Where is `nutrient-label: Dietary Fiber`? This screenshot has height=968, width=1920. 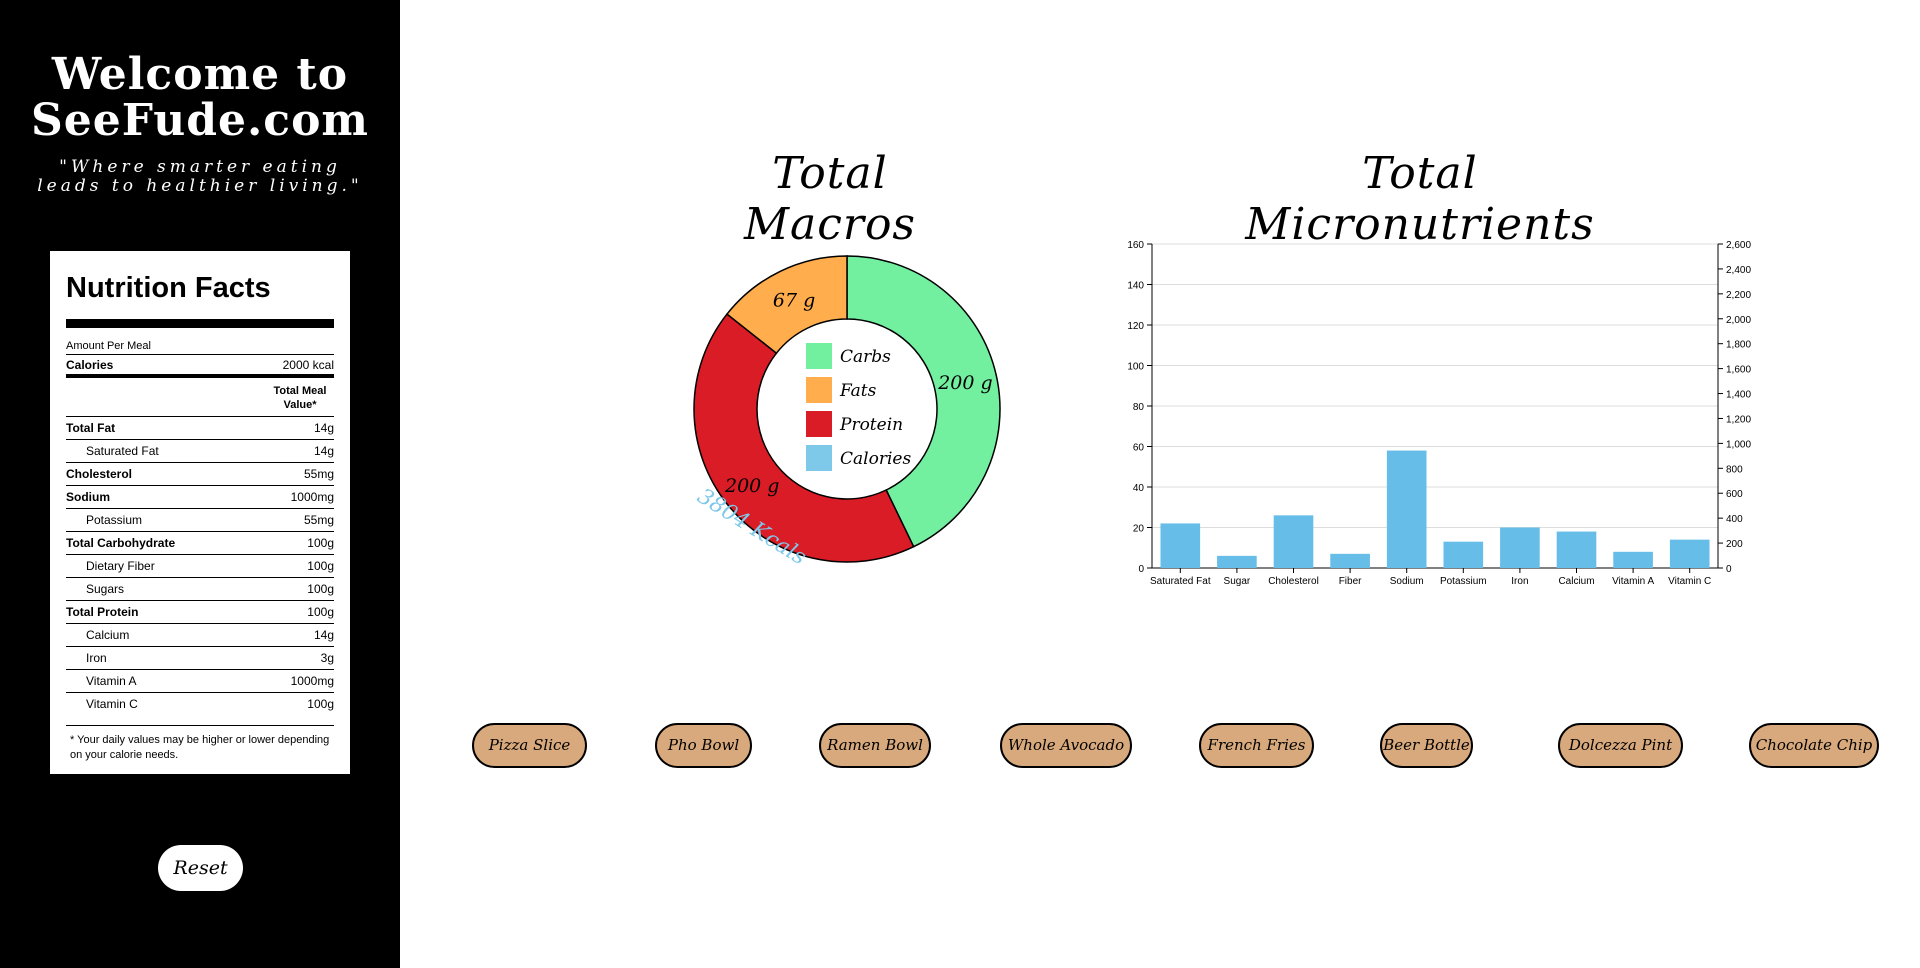
nutrient-label: Dietary Fiber is located at coordinates (120, 566).